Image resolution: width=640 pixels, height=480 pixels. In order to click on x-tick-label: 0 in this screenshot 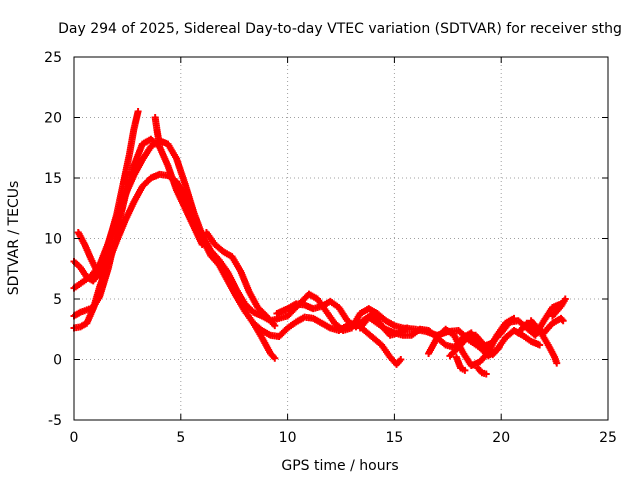, I will do `click(74, 438)`.